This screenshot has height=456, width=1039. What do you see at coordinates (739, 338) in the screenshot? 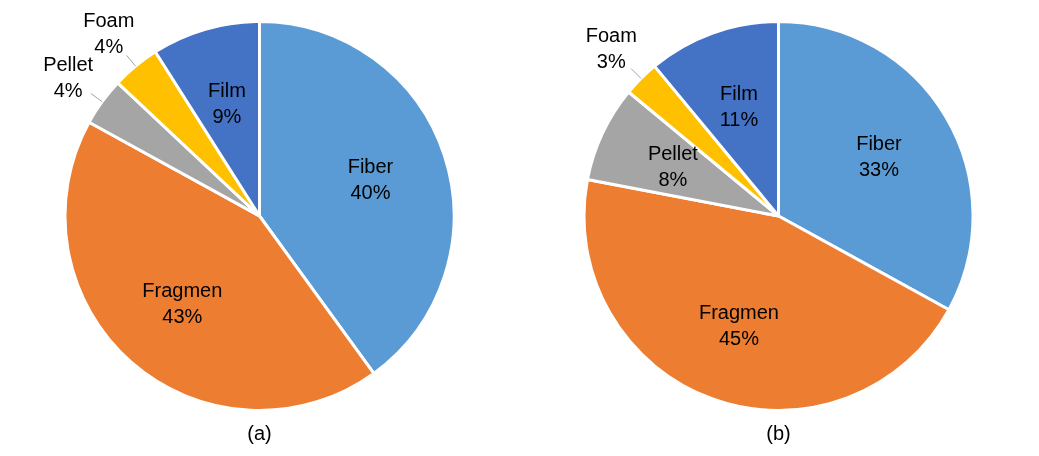
I see `data-label: 45%` at bounding box center [739, 338].